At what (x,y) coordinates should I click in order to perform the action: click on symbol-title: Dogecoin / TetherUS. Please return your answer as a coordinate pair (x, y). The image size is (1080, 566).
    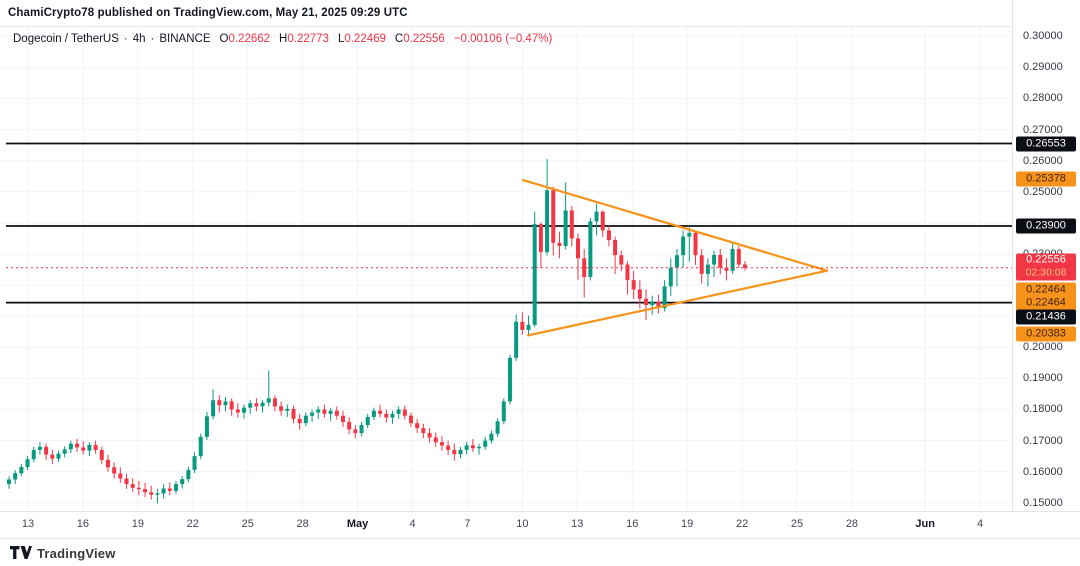
    Looking at the image, I should click on (66, 39).